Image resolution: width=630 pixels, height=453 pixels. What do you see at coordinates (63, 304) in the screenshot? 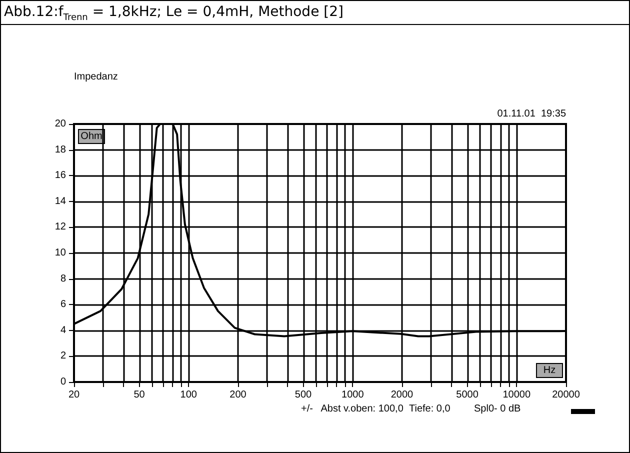
I see `y-tick-label: 6` at bounding box center [63, 304].